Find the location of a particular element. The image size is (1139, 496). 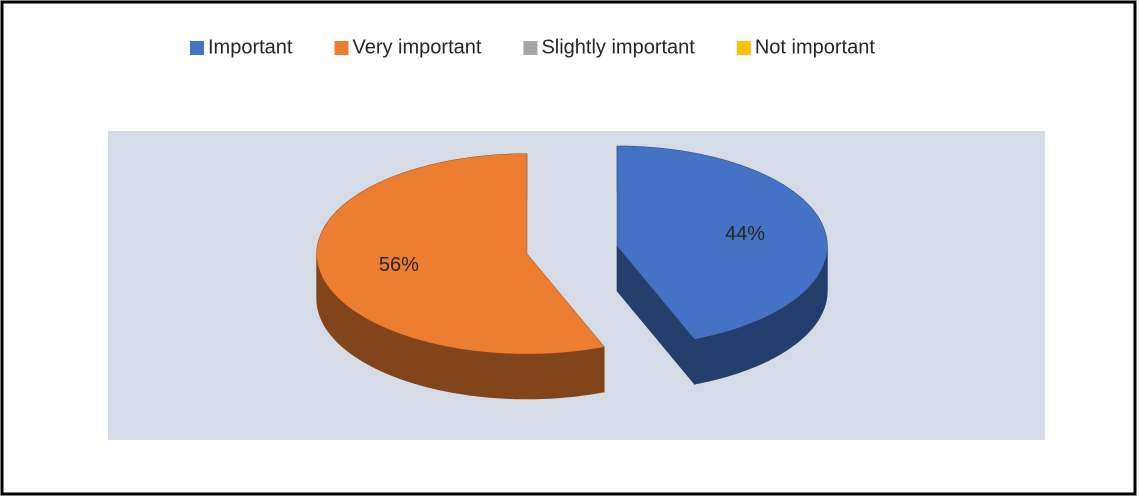

legend-label: Very important is located at coordinates (416, 47).